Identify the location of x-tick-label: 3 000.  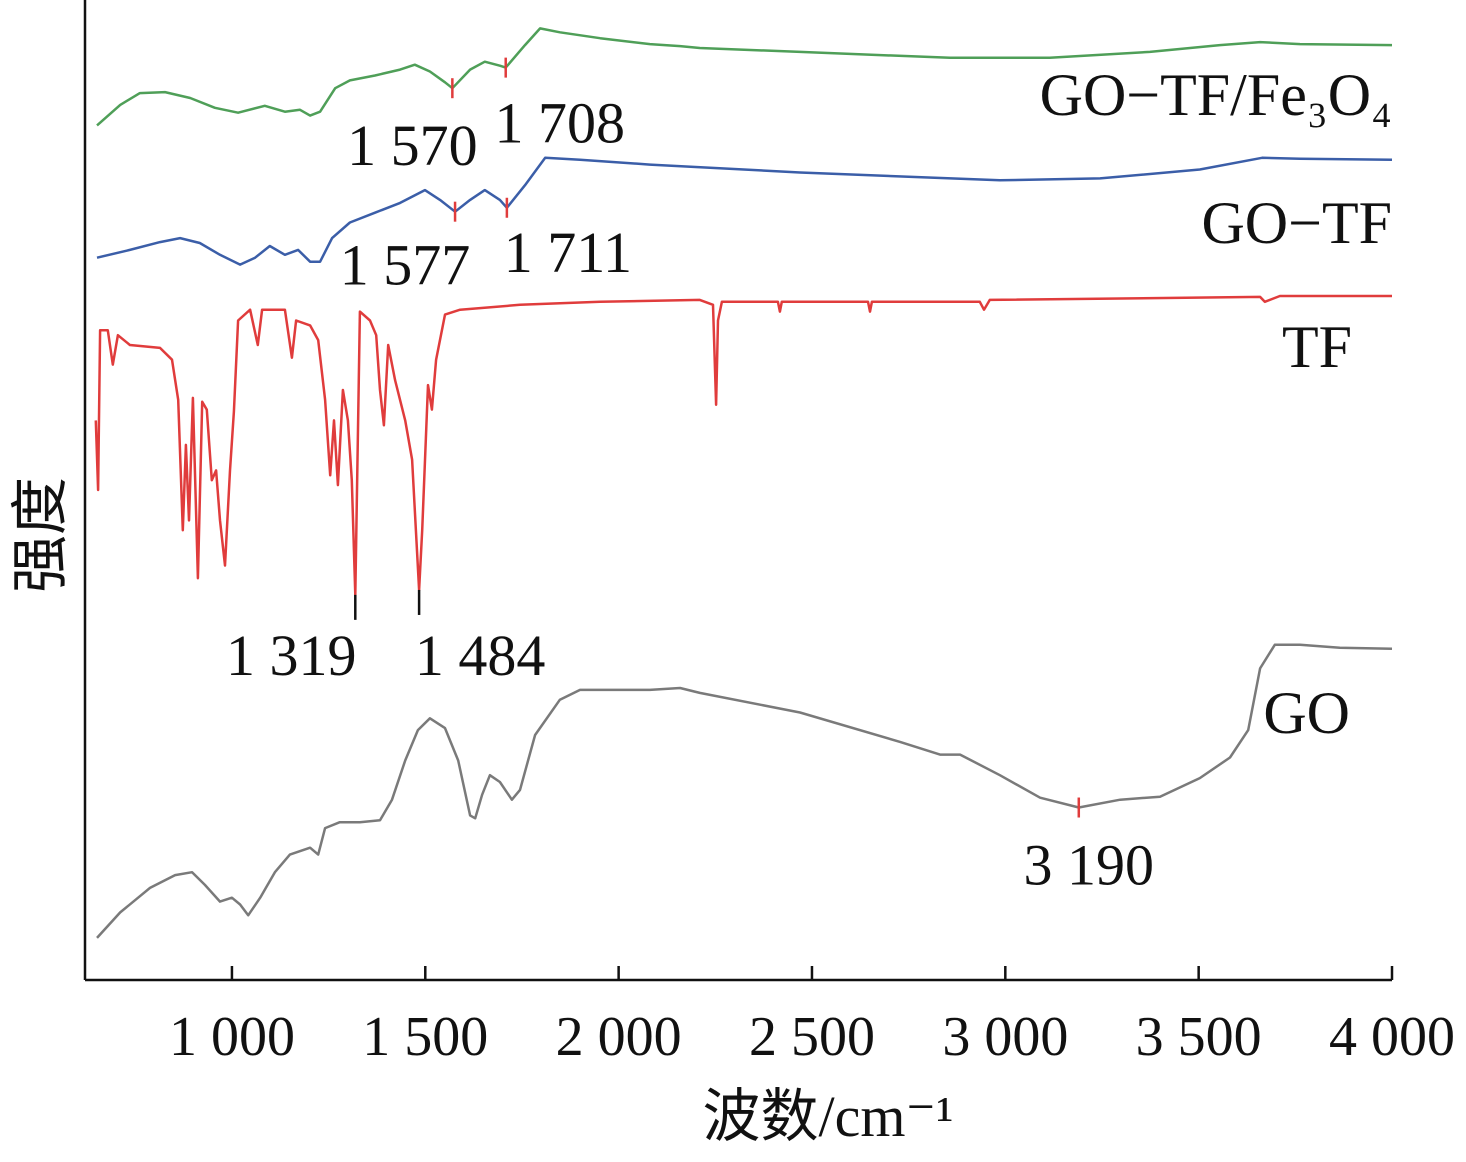
(1005, 1037).